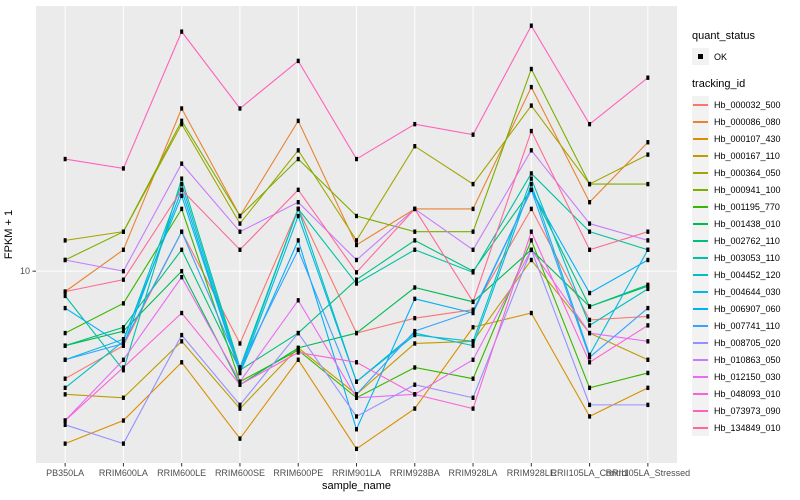 The height and width of the screenshot is (500, 800). I want to click on x-tick-label: RRIM600LA, so click(123, 473).